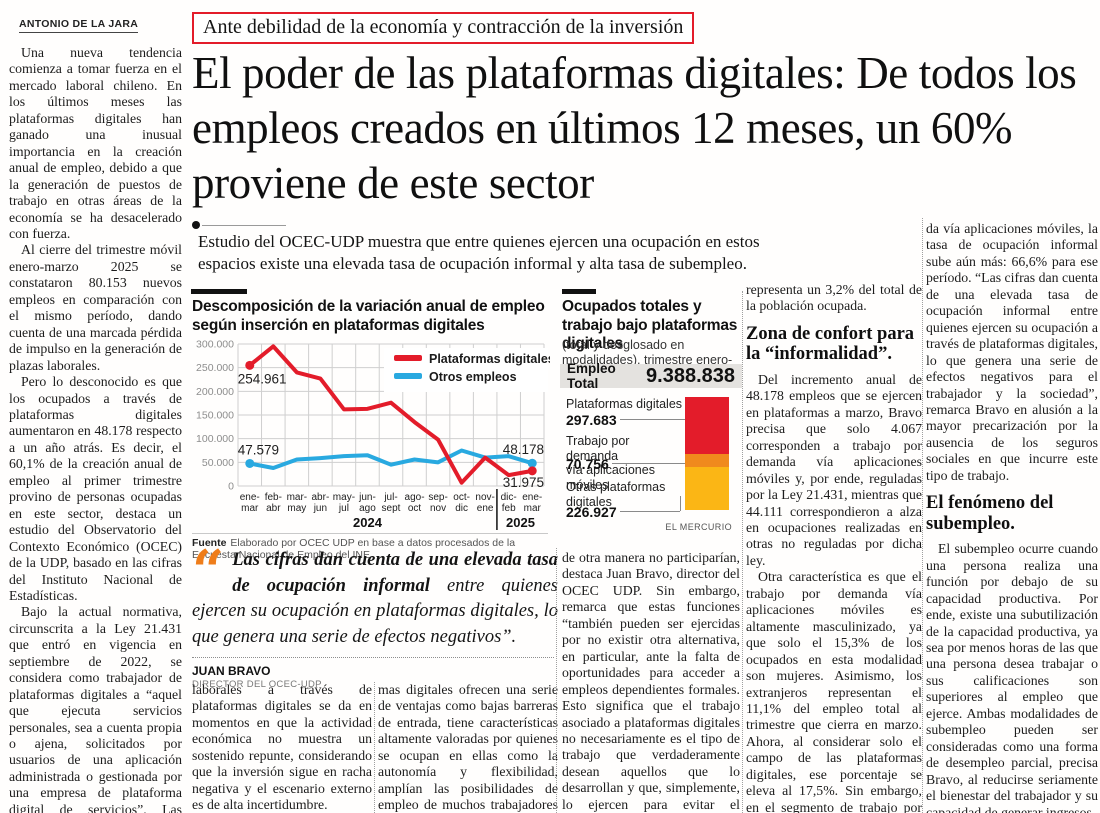  I want to click on headline-rule, so click(239, 225).